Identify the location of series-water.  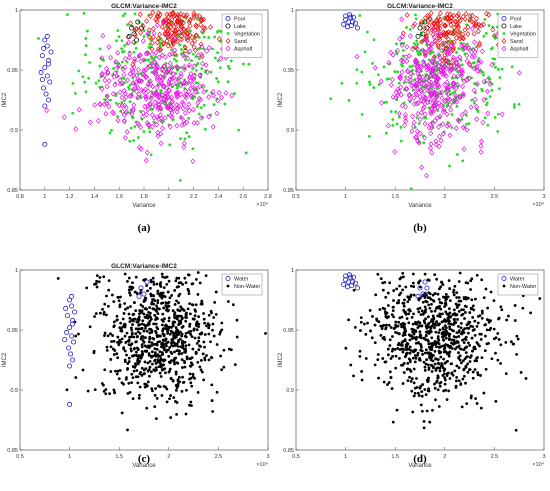
(106, 343).